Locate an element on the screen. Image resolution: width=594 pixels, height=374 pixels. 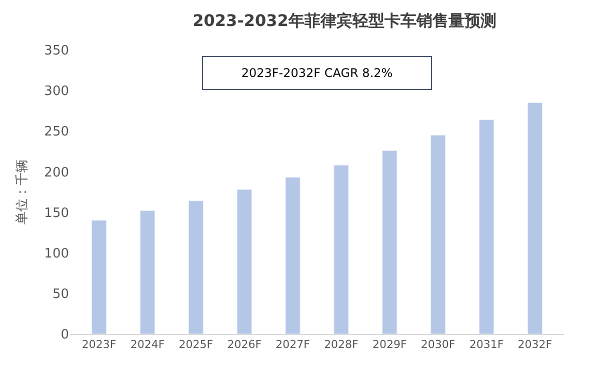
x-tick-label: 2027F is located at coordinates (293, 345).